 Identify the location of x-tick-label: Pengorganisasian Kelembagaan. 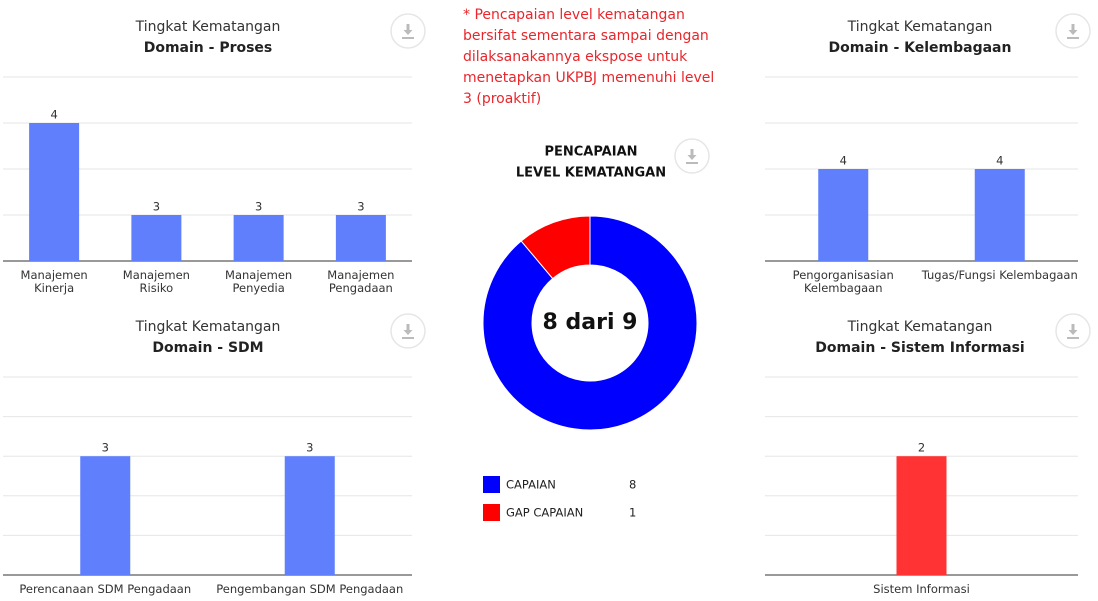
(843, 281).